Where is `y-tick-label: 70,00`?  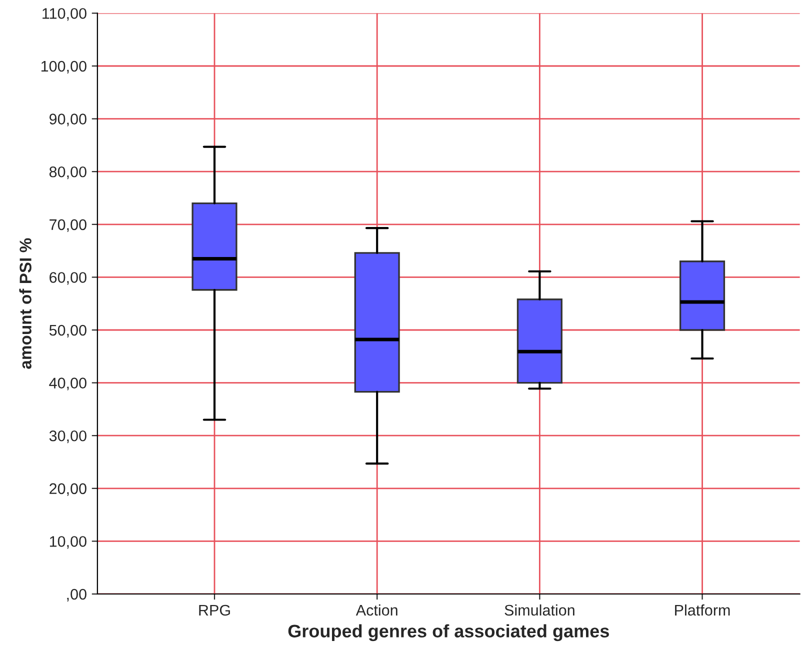 y-tick-label: 70,00 is located at coordinates (68, 225).